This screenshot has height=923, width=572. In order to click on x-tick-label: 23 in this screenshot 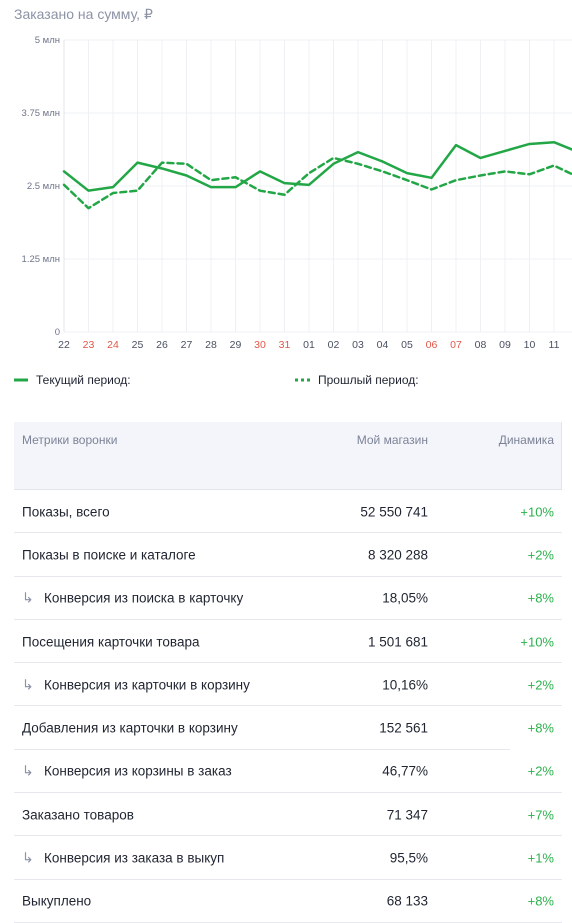, I will do `click(89, 345)`.